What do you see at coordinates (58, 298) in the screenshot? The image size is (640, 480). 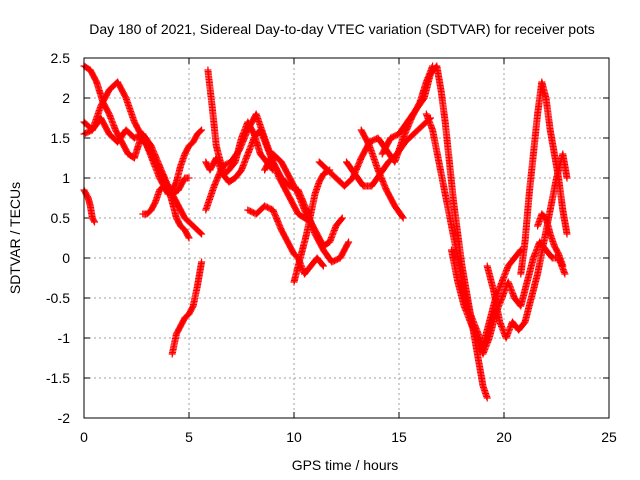 I see `y-tick-label: -0.5` at bounding box center [58, 298].